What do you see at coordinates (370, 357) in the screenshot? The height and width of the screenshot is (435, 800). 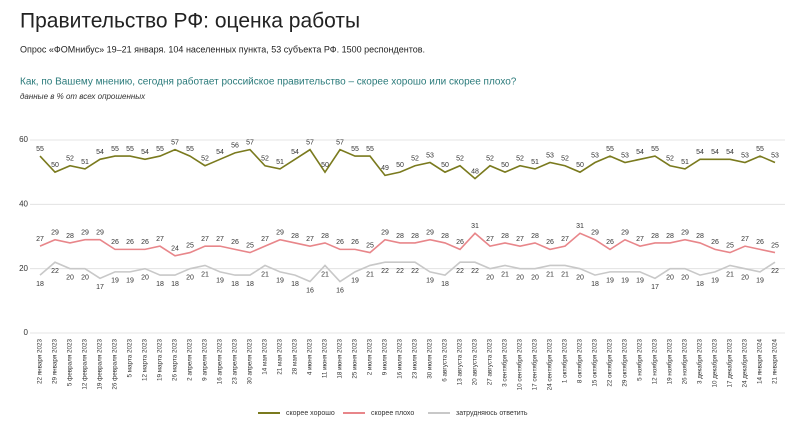 I see `x-tick-label: 2 июля 2023` at bounding box center [370, 357].